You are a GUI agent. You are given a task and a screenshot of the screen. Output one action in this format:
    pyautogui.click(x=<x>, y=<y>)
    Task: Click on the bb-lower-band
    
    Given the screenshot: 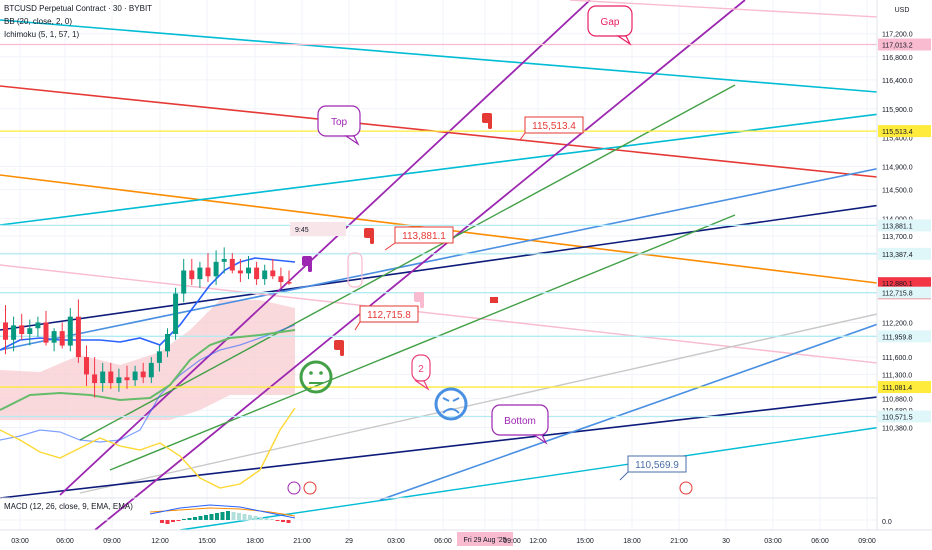 What is the action you would take?
    pyautogui.click(x=148, y=383)
    